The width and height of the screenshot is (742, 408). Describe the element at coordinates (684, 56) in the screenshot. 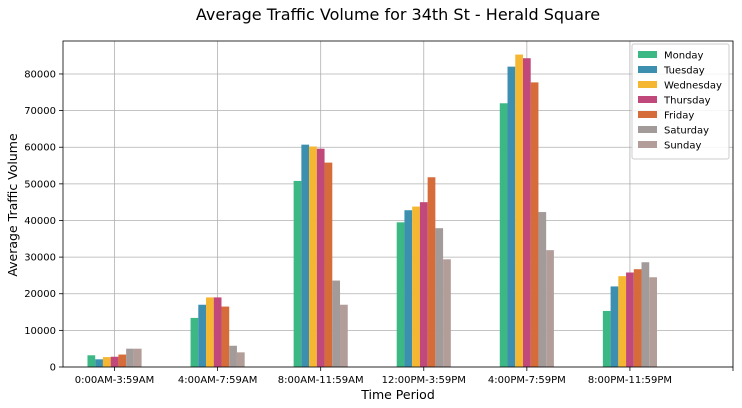

I see `legend-label: Monday` at that location.